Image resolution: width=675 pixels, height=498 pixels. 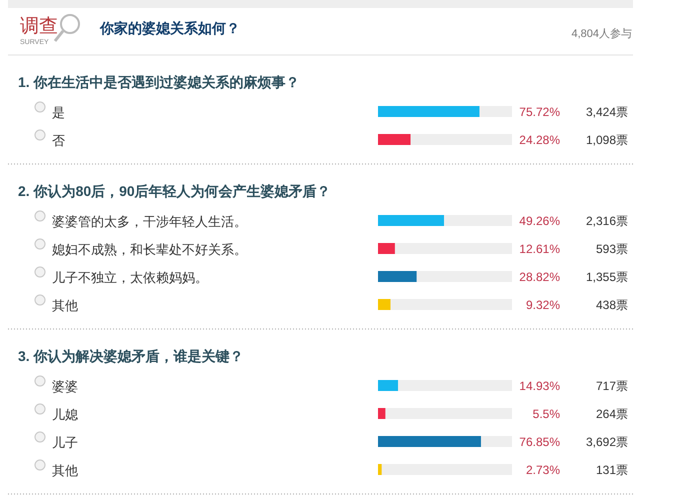 I want to click on y-tick-label: 婆婆管的太多，干涉年轻人生活。, so click(x=149, y=221).